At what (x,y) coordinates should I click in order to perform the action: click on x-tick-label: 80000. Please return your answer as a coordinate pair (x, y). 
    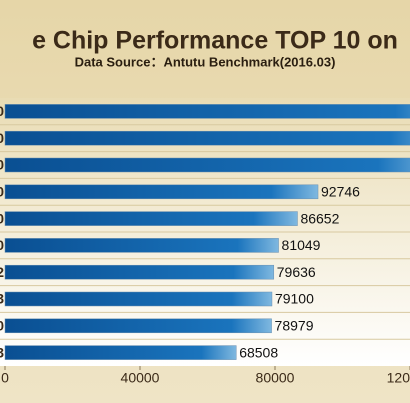
    Looking at the image, I should click on (275, 378).